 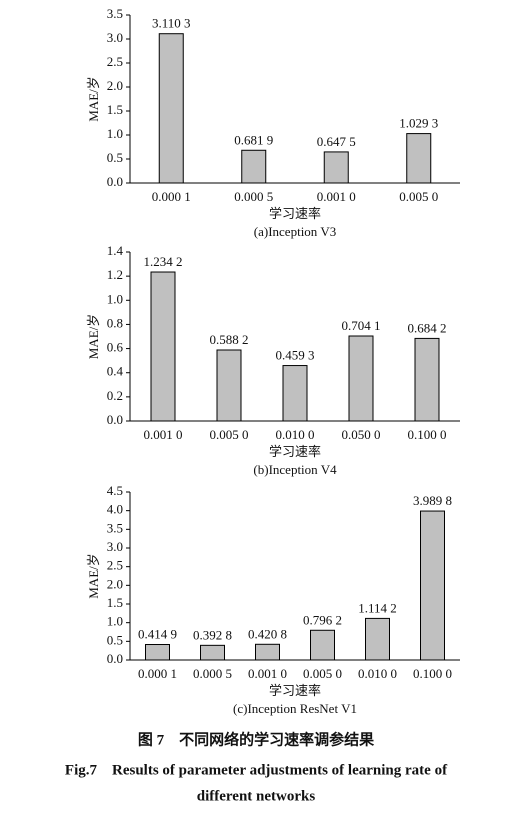 What do you see at coordinates (295, 231) in the screenshot?
I see `subtitle: (a)Inception V3` at bounding box center [295, 231].